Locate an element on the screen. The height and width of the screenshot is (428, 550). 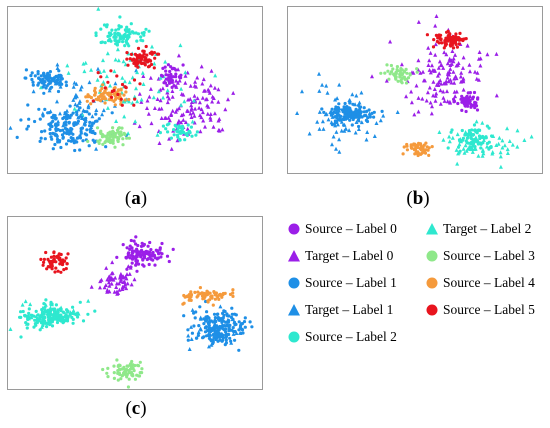
legend-marker is located at coordinates (294, 283).